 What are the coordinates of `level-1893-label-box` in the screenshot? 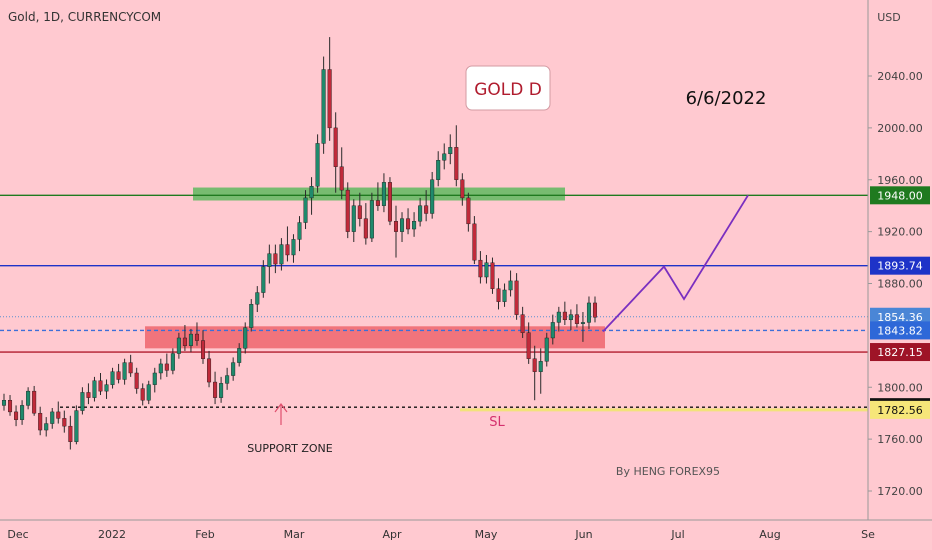 It's located at (900, 265).